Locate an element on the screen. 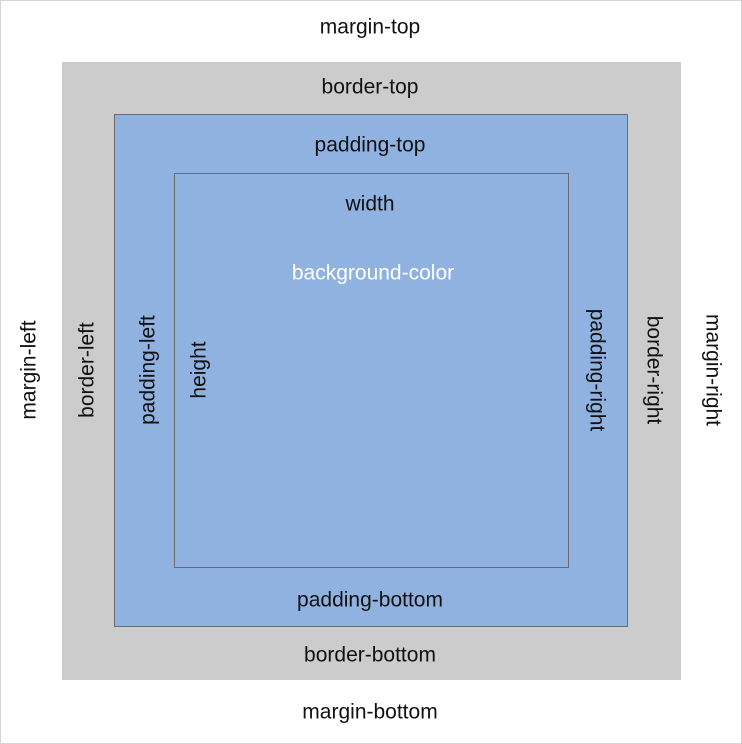 This screenshot has height=744, width=742. width-label: width is located at coordinates (370, 204).